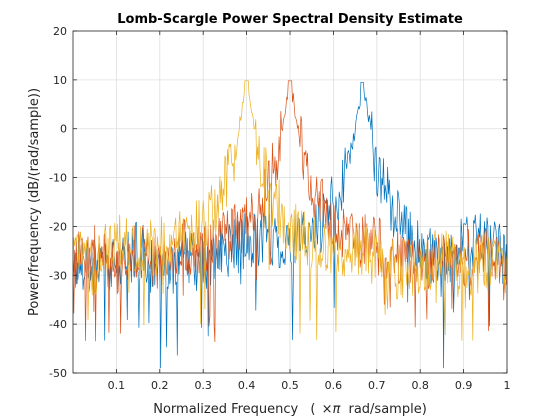  What do you see at coordinates (290, 385) in the screenshot?
I see `x-tick-label: 0.5` at bounding box center [290, 385].